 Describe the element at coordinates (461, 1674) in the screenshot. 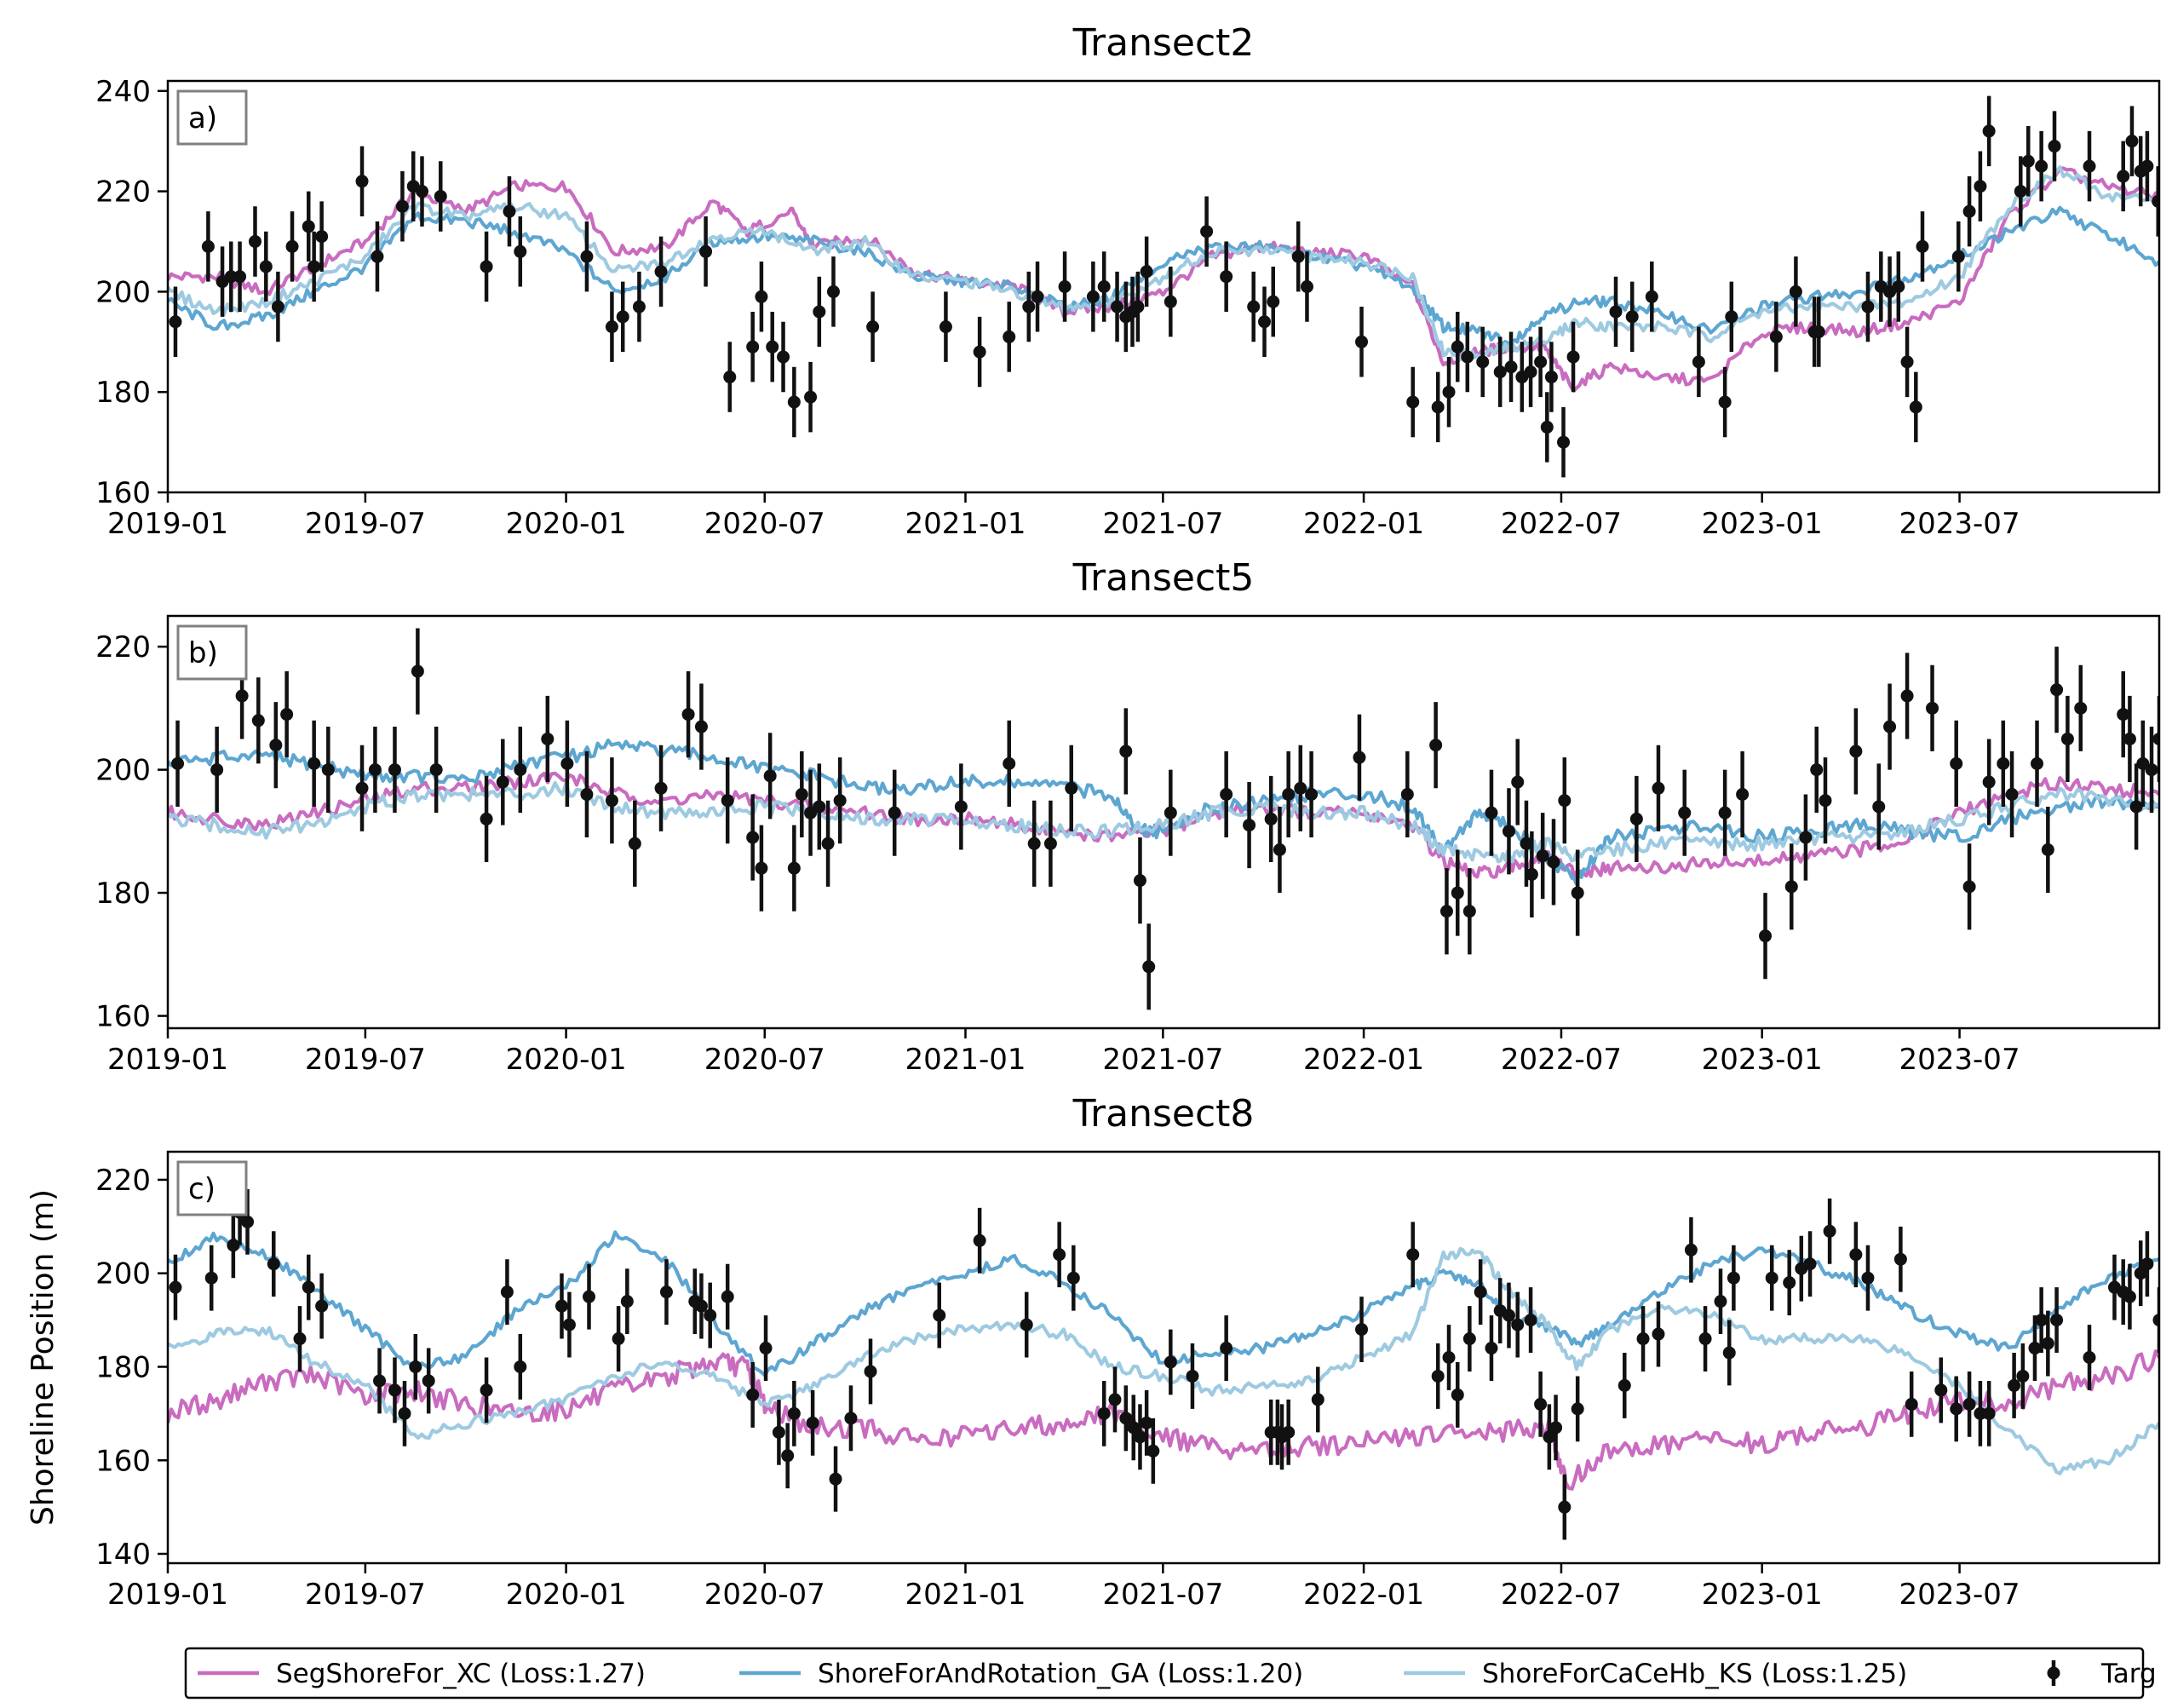

I see `legend-label: SegShoreFor_XC (Loss:1.27)` at that location.